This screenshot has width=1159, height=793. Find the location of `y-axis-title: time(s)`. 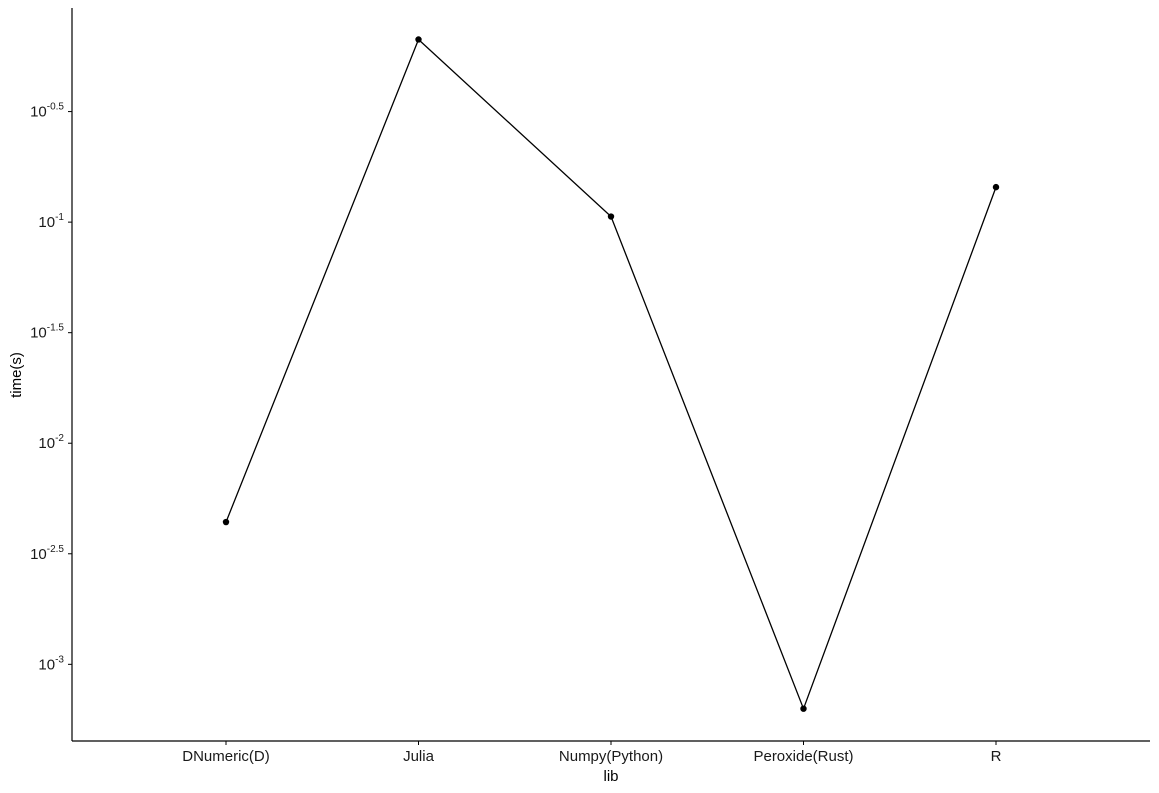

y-axis-title: time(s) is located at coordinates (16, 375).